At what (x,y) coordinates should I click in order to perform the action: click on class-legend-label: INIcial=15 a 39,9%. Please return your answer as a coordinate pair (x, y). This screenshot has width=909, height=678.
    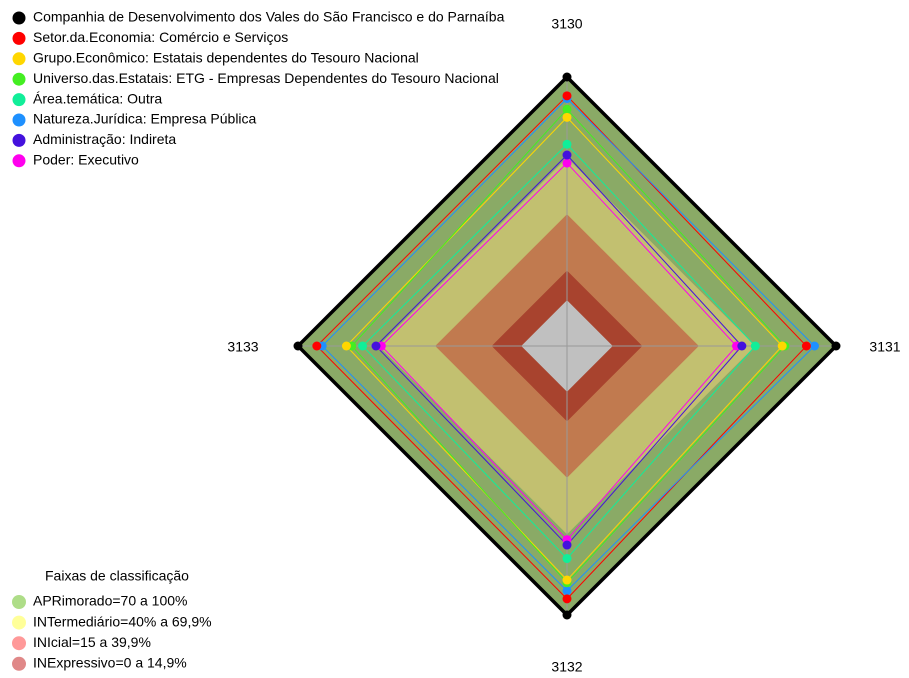
    Looking at the image, I should click on (92, 642).